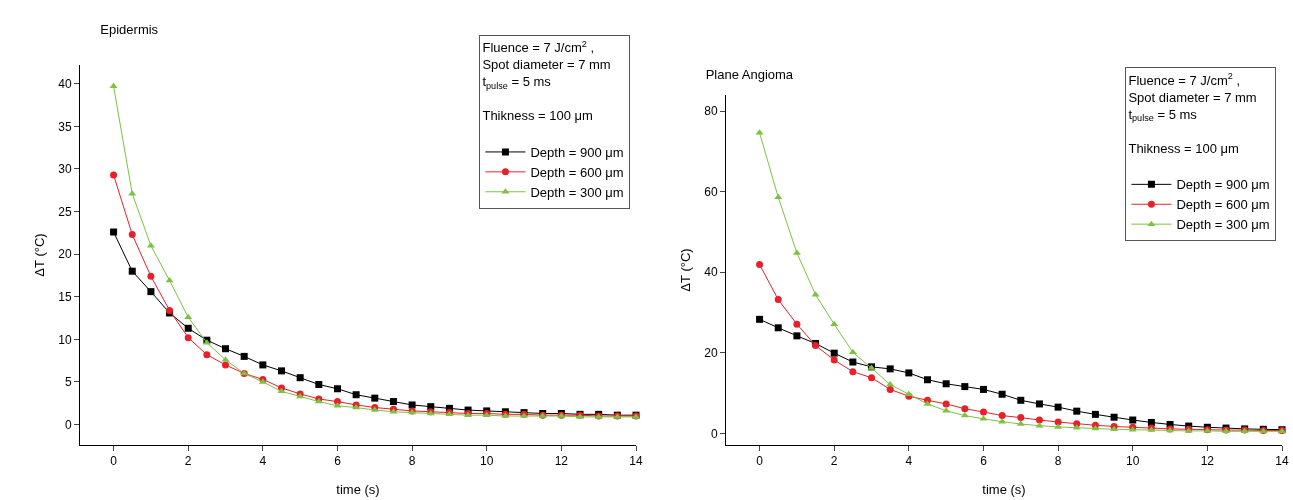  Describe the element at coordinates (65, 296) in the screenshot. I see `y-tick-label: 15` at that location.